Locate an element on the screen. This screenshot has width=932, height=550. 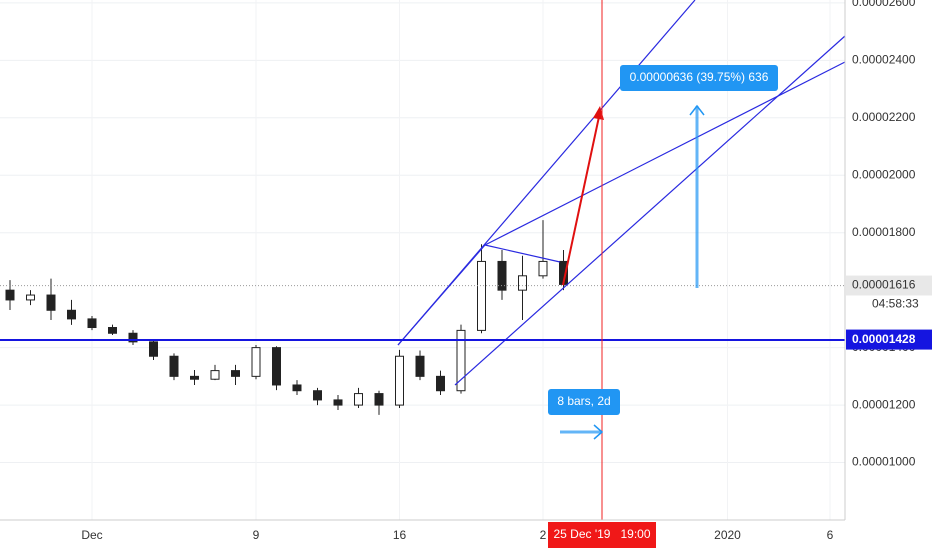
y-tick-label: 0.00001200 is located at coordinates (884, 404).